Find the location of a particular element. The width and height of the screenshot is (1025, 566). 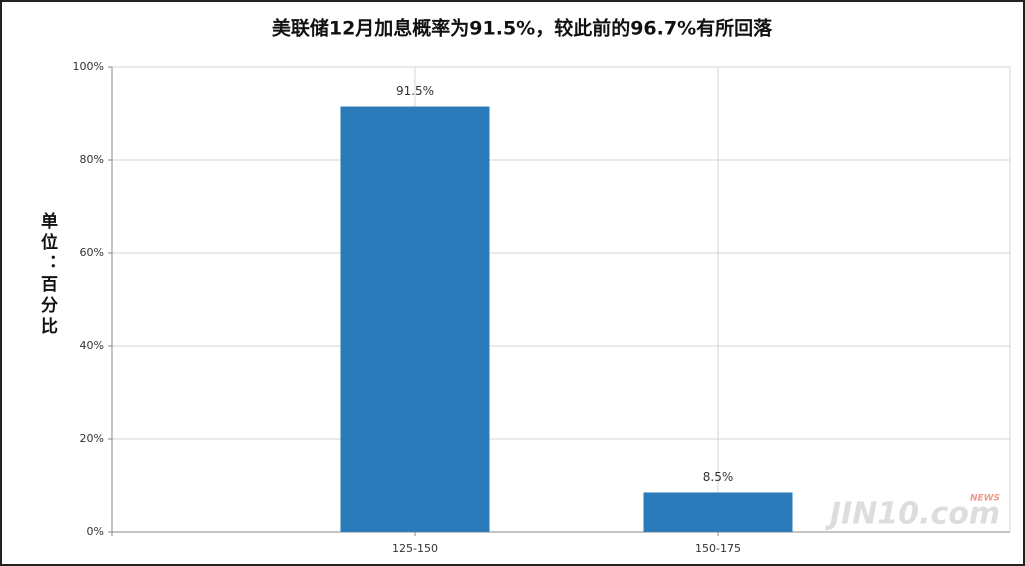

x-tick-label: 150-175 is located at coordinates (718, 548).